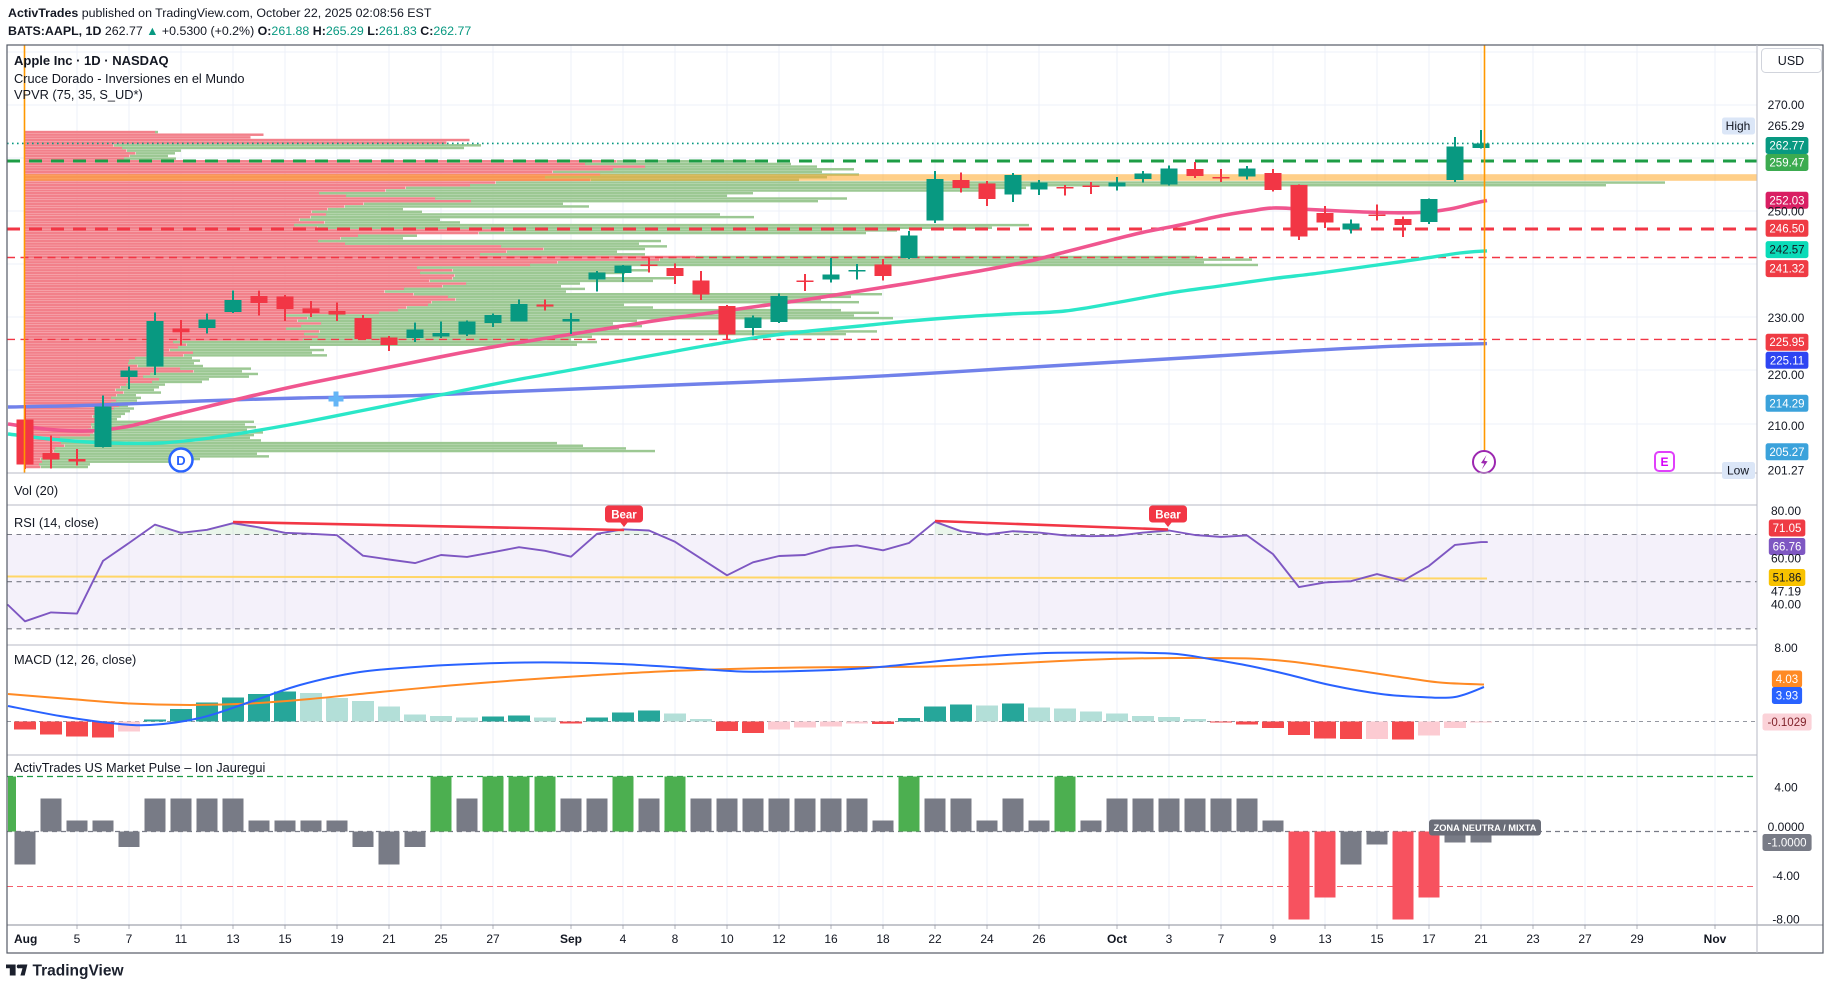 This screenshot has width=1829, height=989. Describe the element at coordinates (675, 939) in the screenshot. I see `svg-text: 8` at that location.